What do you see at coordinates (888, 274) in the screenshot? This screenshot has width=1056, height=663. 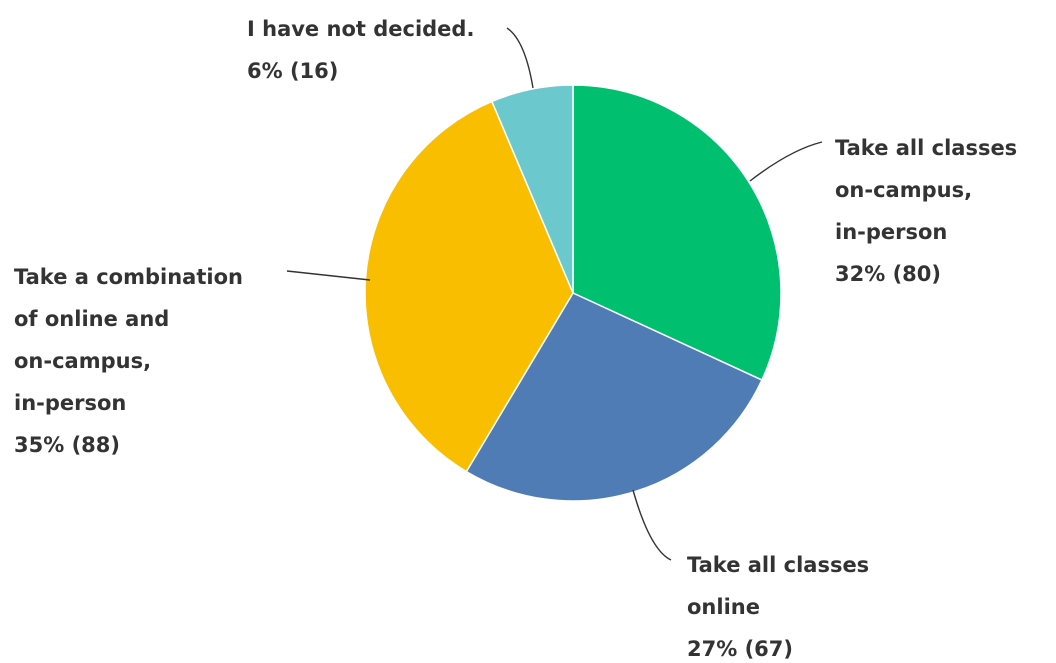 I see `slice-value-label: 32% (80)` at bounding box center [888, 274].